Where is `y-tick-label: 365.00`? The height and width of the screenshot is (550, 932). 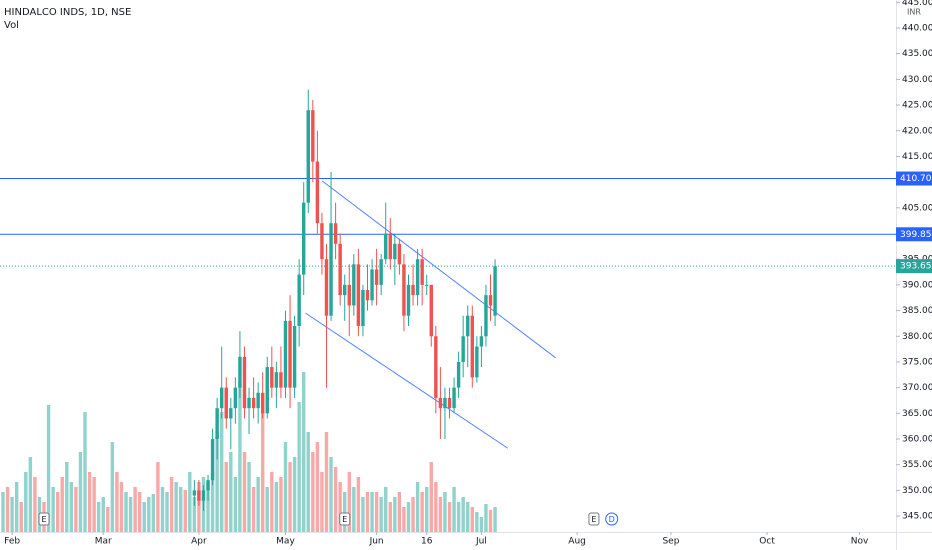
y-tick-label: 365.00 is located at coordinates (917, 414).